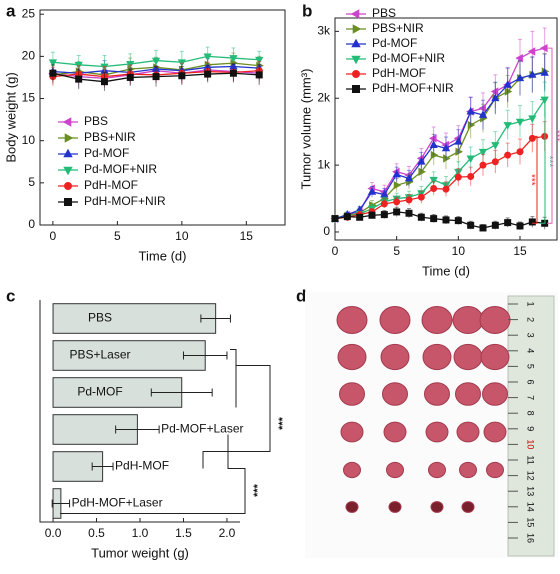 The height and width of the screenshot is (574, 560). Describe the element at coordinates (531, 444) in the screenshot. I see `ruler-label: 10` at that location.